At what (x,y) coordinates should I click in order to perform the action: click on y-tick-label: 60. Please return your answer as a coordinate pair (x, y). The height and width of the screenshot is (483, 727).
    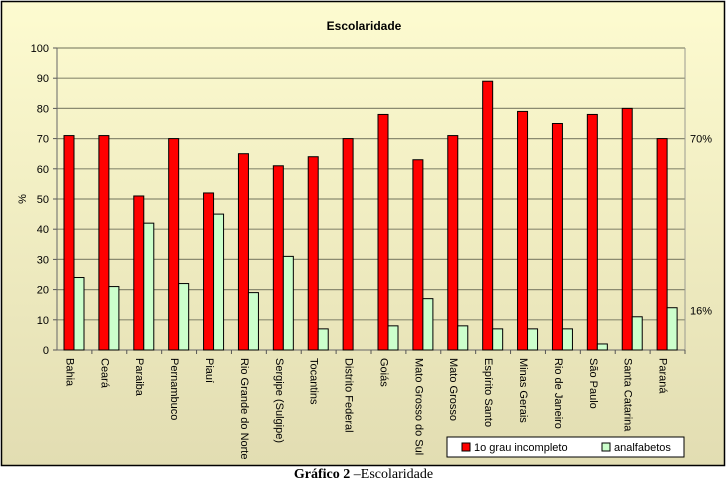
    Looking at the image, I should click on (43, 170).